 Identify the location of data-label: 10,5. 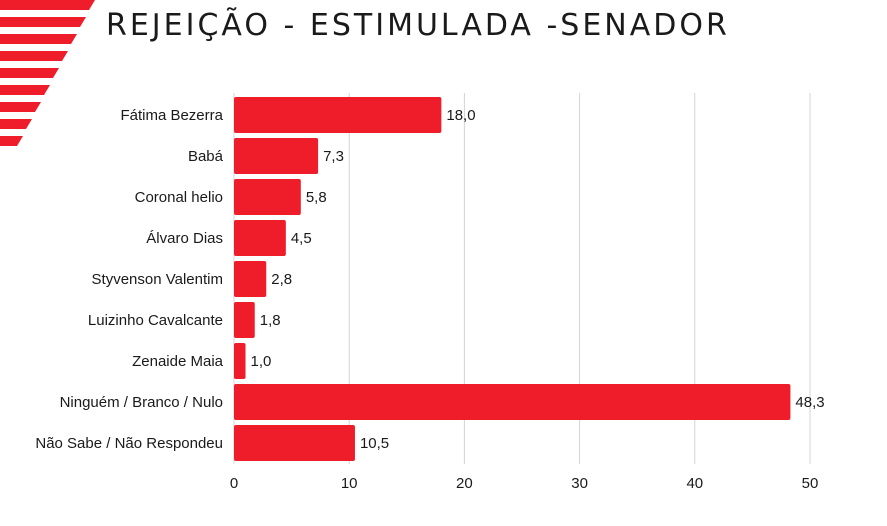
(374, 443).